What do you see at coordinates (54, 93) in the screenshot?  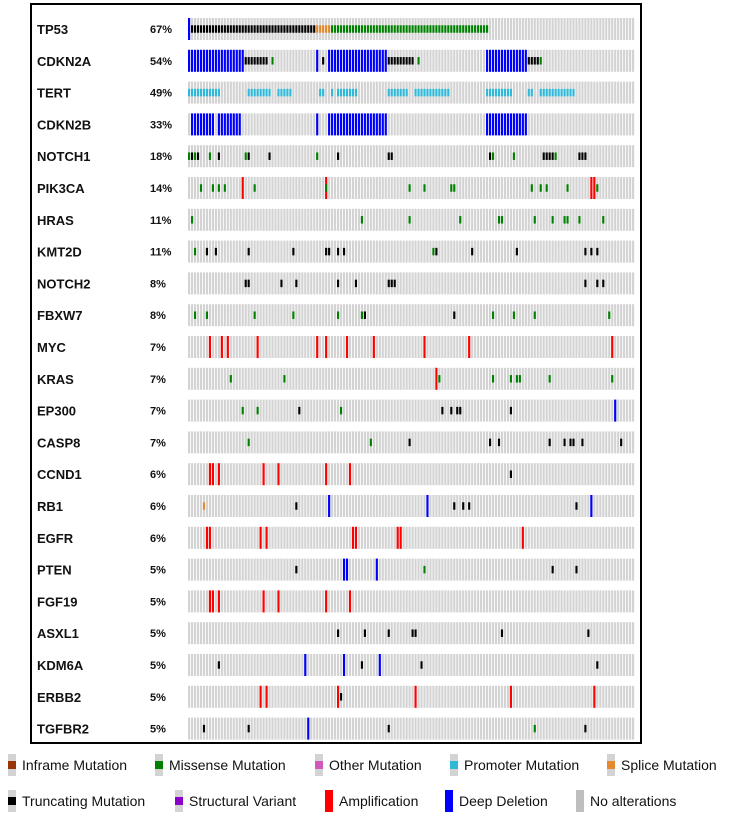 I see `gene-label: TERT` at bounding box center [54, 93].